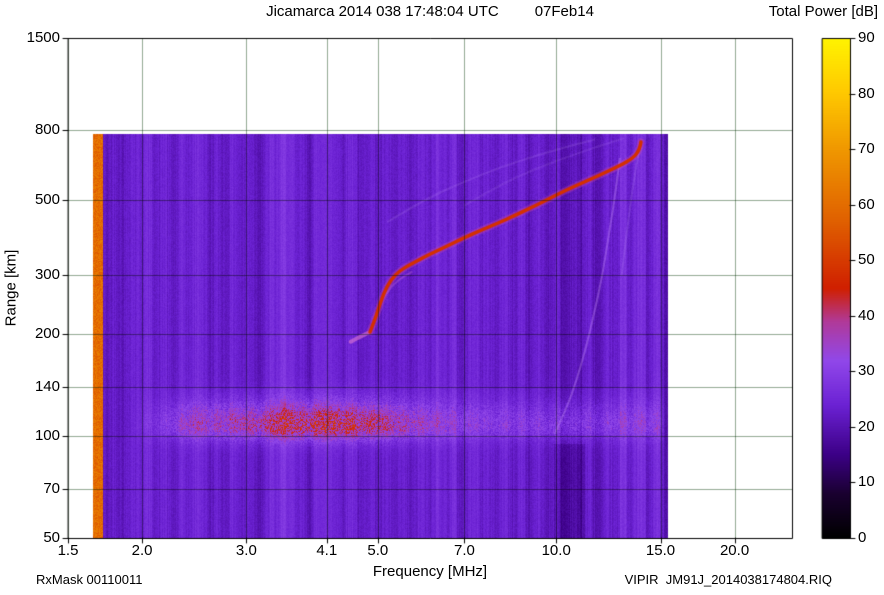 This screenshot has height=595, width=884. What do you see at coordinates (382, 11) in the screenshot?
I see `plot-title-main: Jicamarca 2014 038 17:48:04 UTC` at bounding box center [382, 11].